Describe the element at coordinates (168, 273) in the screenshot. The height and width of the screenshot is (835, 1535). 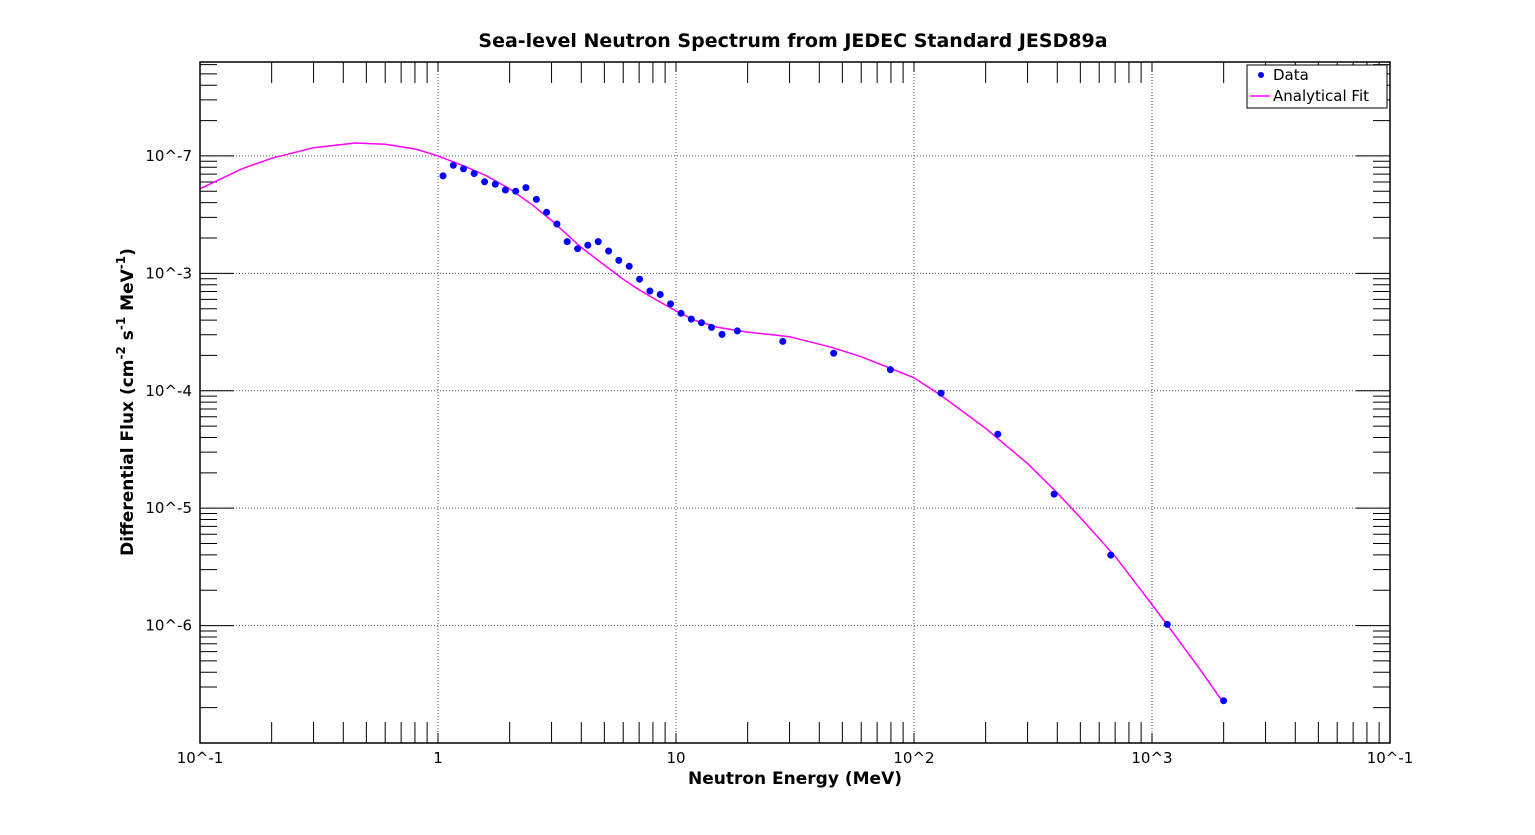
I see `y-tick-label: 10^-3` at that location.